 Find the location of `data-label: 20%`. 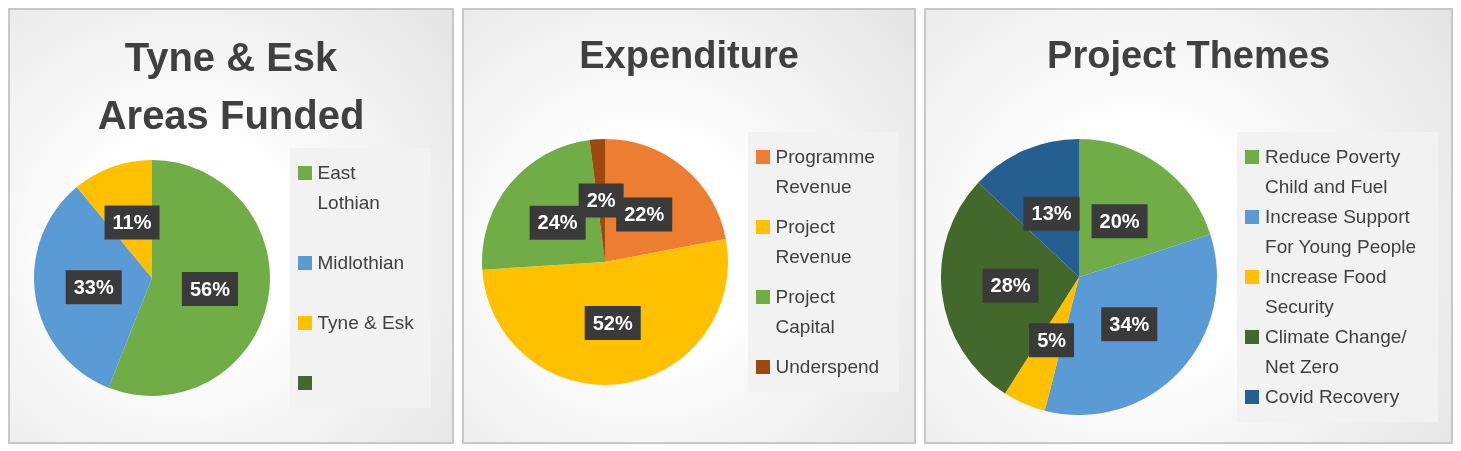

data-label: 20% is located at coordinates (1119, 220).